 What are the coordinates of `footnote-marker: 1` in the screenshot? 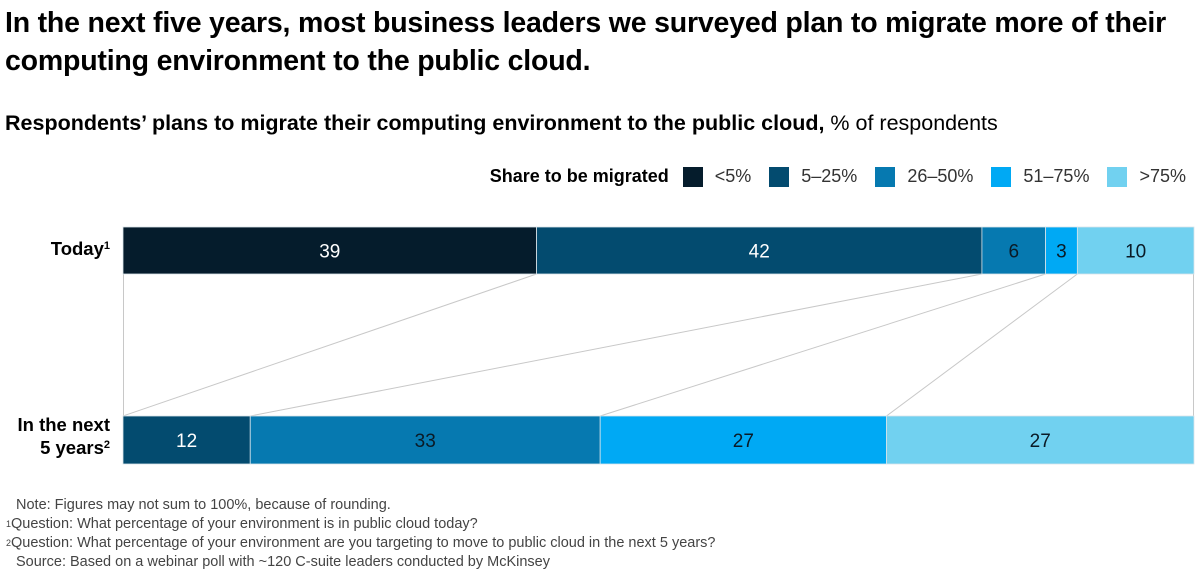 It's located at (106, 246).